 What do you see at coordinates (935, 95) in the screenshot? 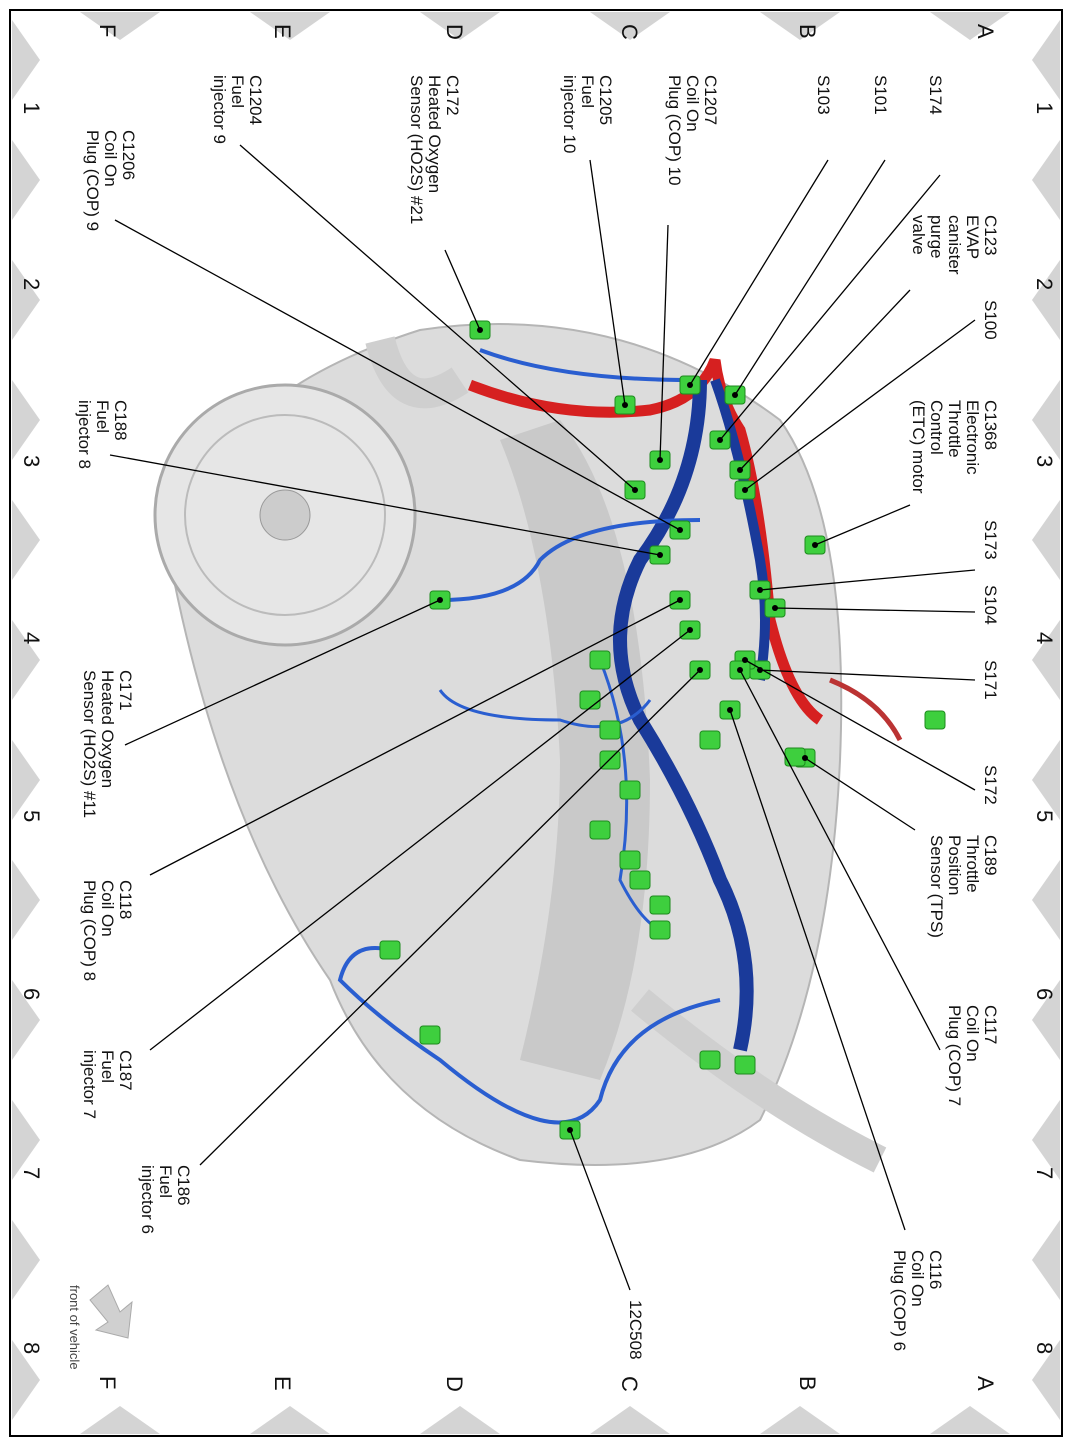
I see `label-line: S174` at bounding box center [935, 95].